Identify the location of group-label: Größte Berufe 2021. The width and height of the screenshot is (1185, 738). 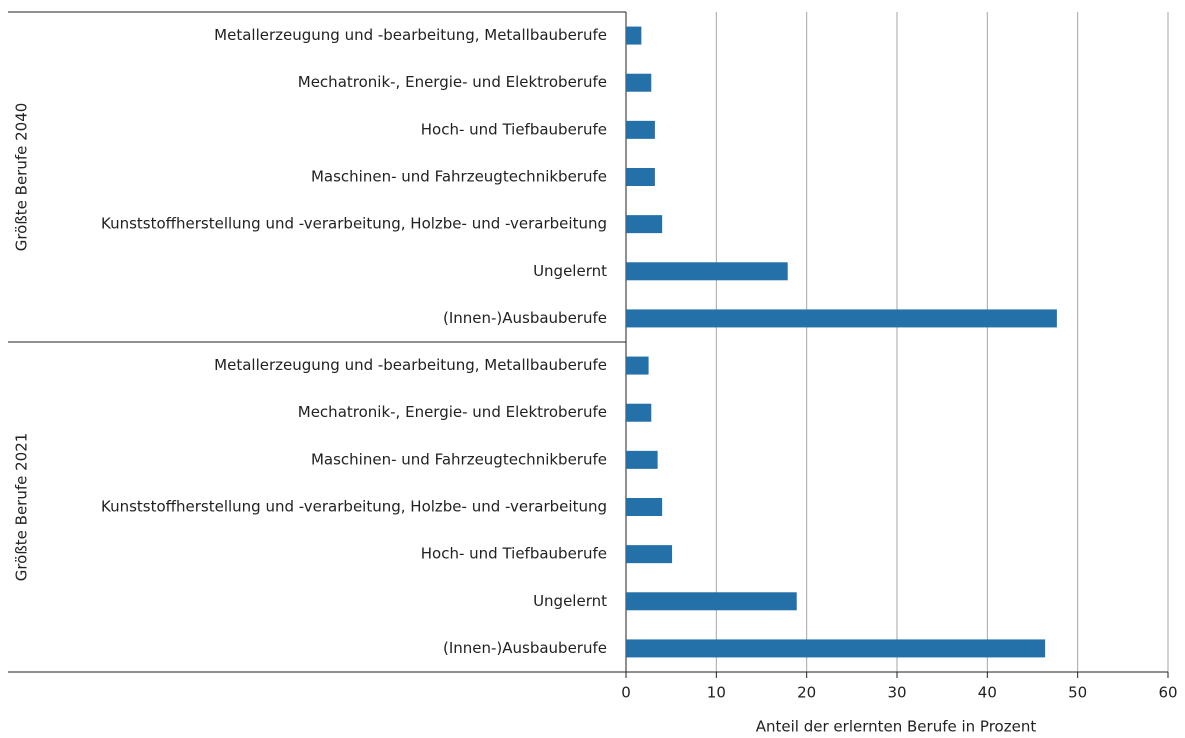
(22, 507).